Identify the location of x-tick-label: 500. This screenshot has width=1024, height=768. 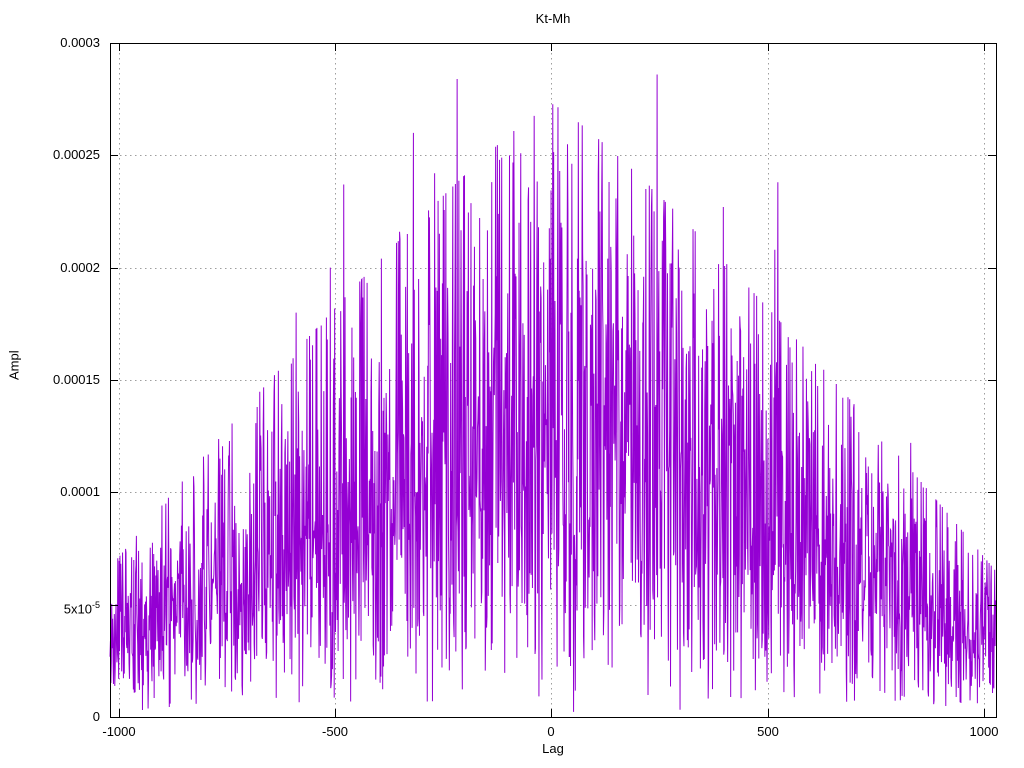
(768, 731).